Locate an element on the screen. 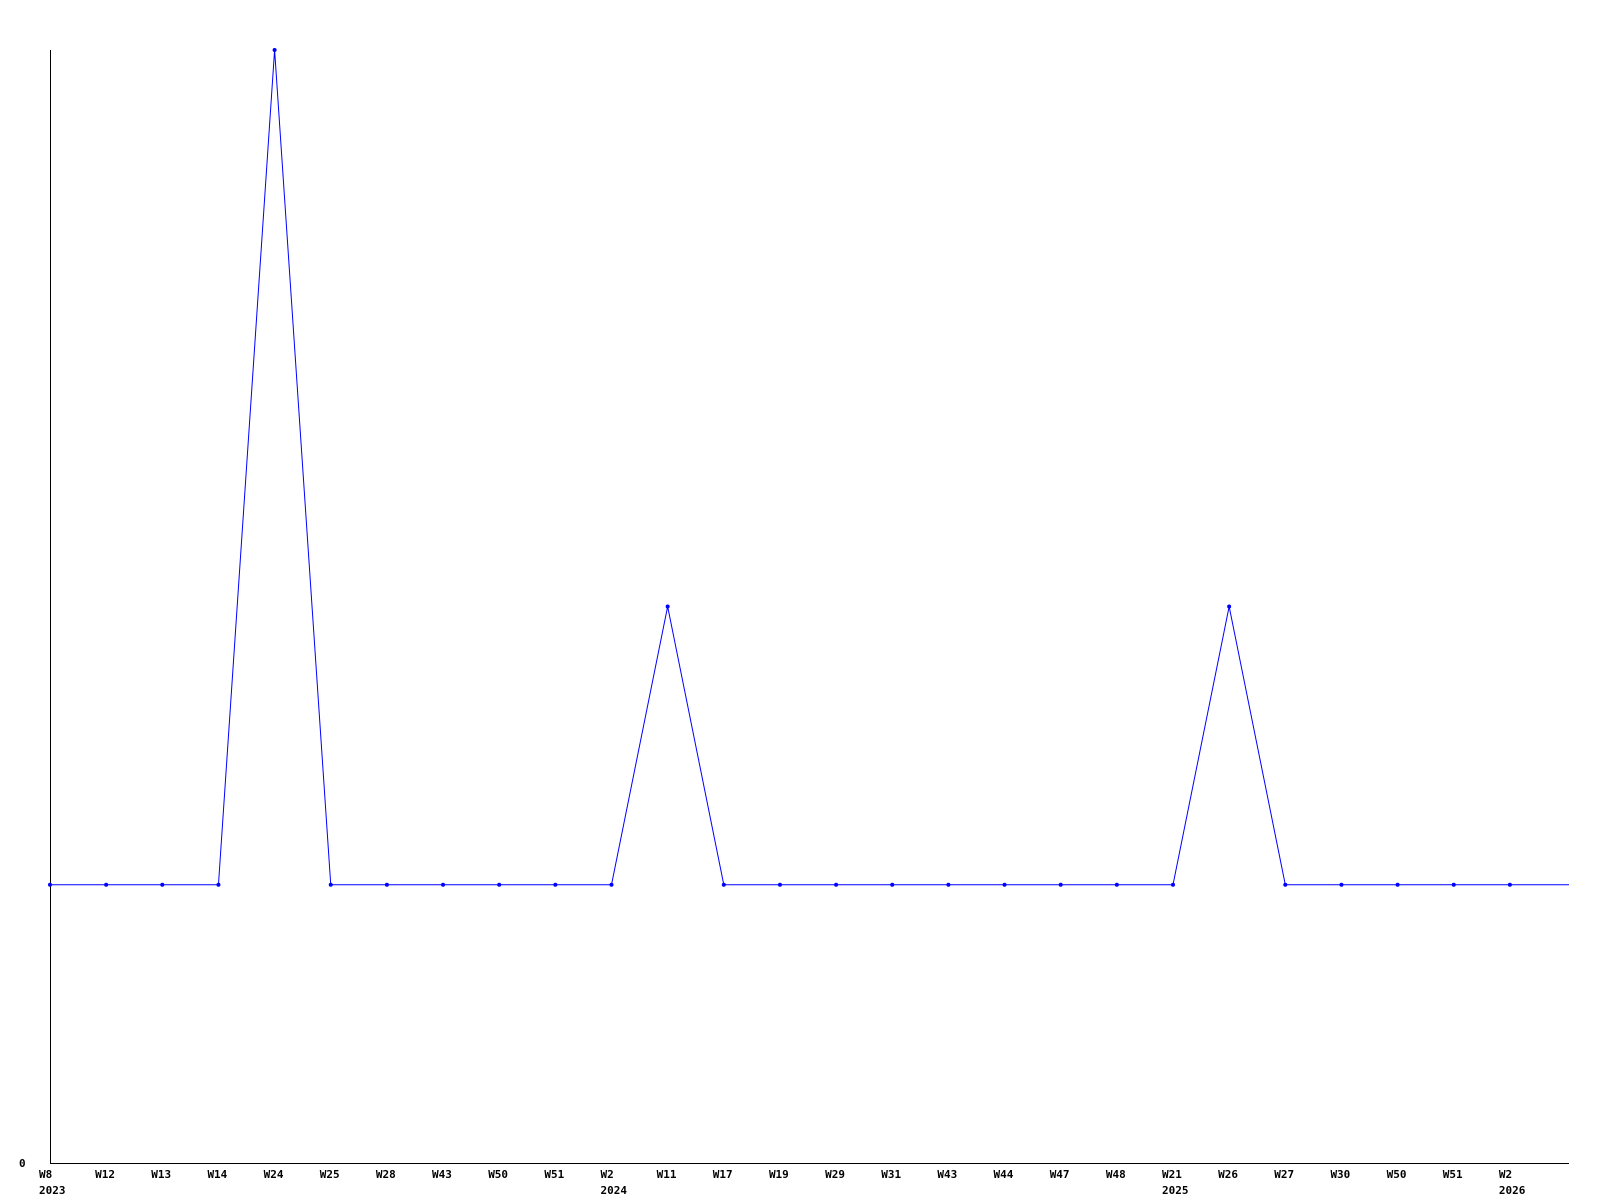 The image size is (1600, 1200). x-tick-label: W8 is located at coordinates (45, 1174).